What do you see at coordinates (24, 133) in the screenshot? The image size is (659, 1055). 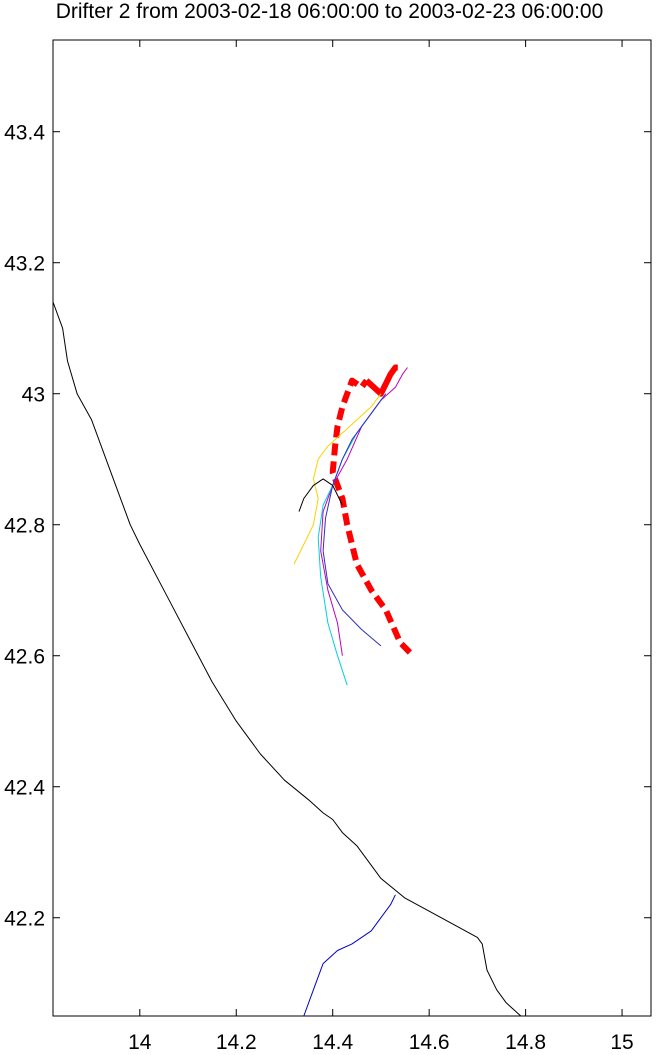 I see `y-tick-label: 43.4` at bounding box center [24, 133].